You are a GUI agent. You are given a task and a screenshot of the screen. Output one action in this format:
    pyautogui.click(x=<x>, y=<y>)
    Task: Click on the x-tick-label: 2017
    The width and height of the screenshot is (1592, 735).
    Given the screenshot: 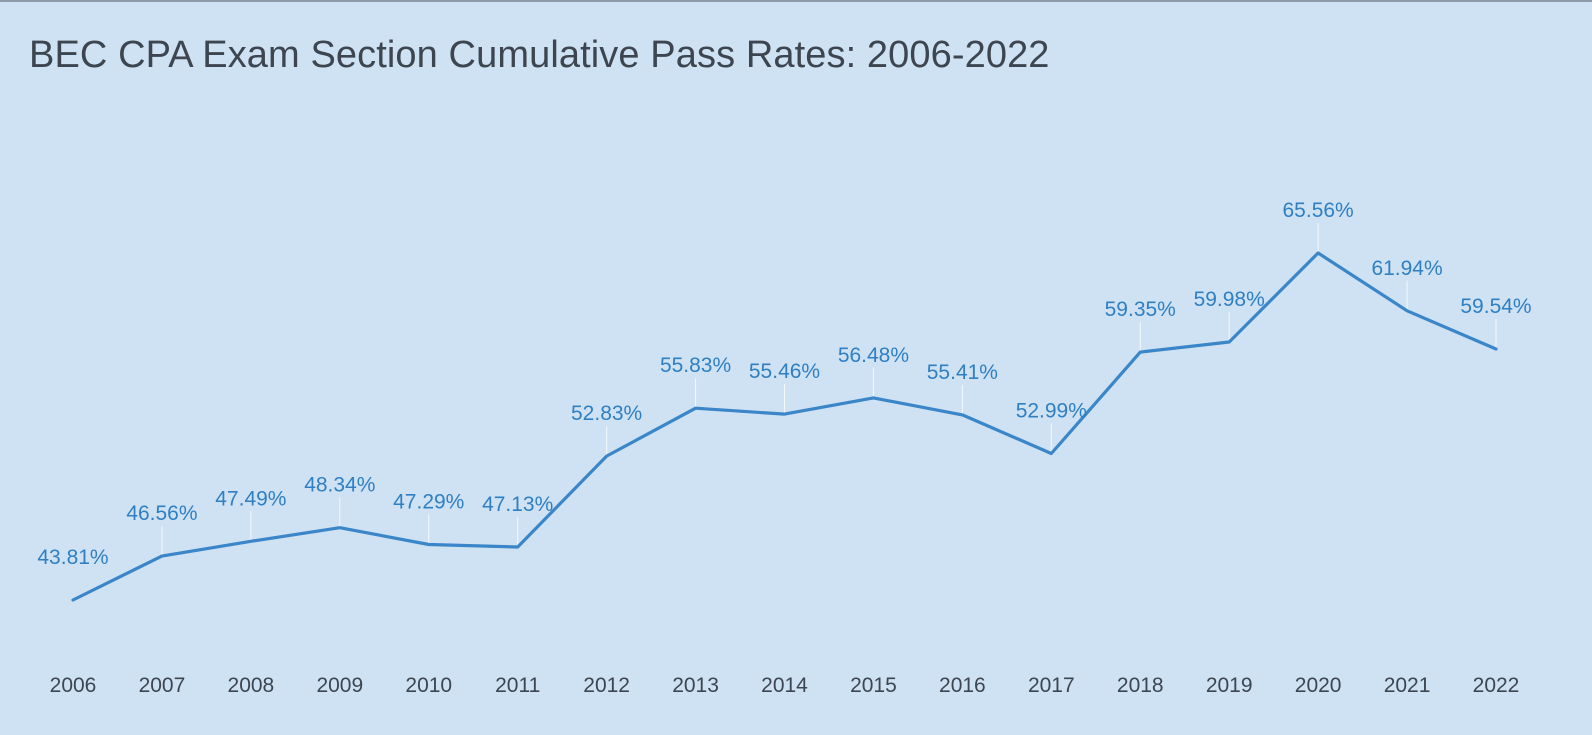 What is the action you would take?
    pyautogui.click(x=1051, y=685)
    